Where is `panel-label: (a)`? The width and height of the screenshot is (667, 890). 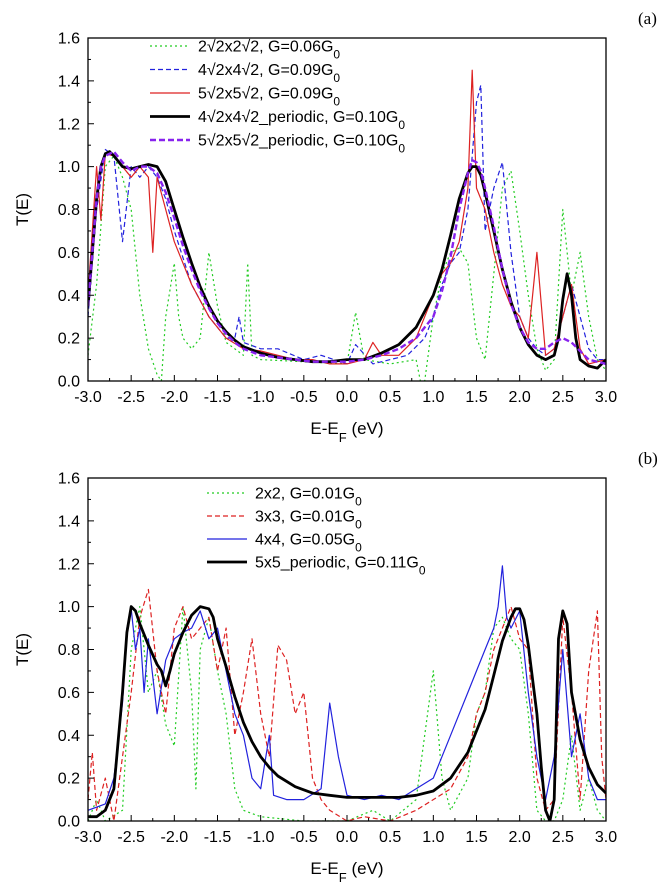 panel-label: (a) is located at coordinates (647, 18).